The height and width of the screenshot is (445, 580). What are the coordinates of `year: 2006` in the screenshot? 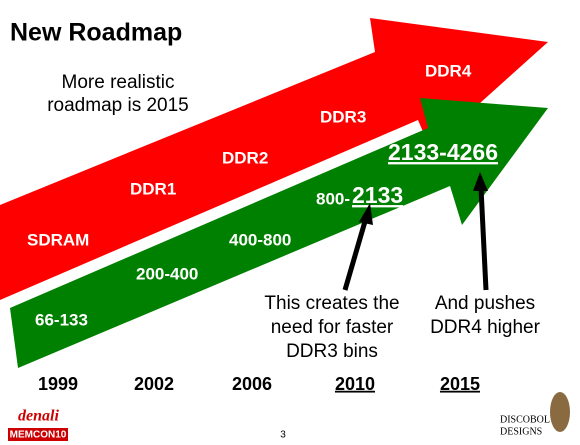 It's located at (252, 384).